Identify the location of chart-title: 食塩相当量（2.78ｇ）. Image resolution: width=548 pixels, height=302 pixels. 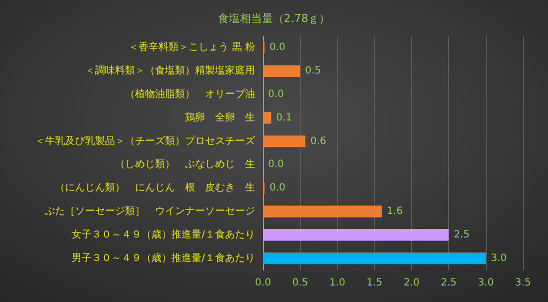
(274, 18).